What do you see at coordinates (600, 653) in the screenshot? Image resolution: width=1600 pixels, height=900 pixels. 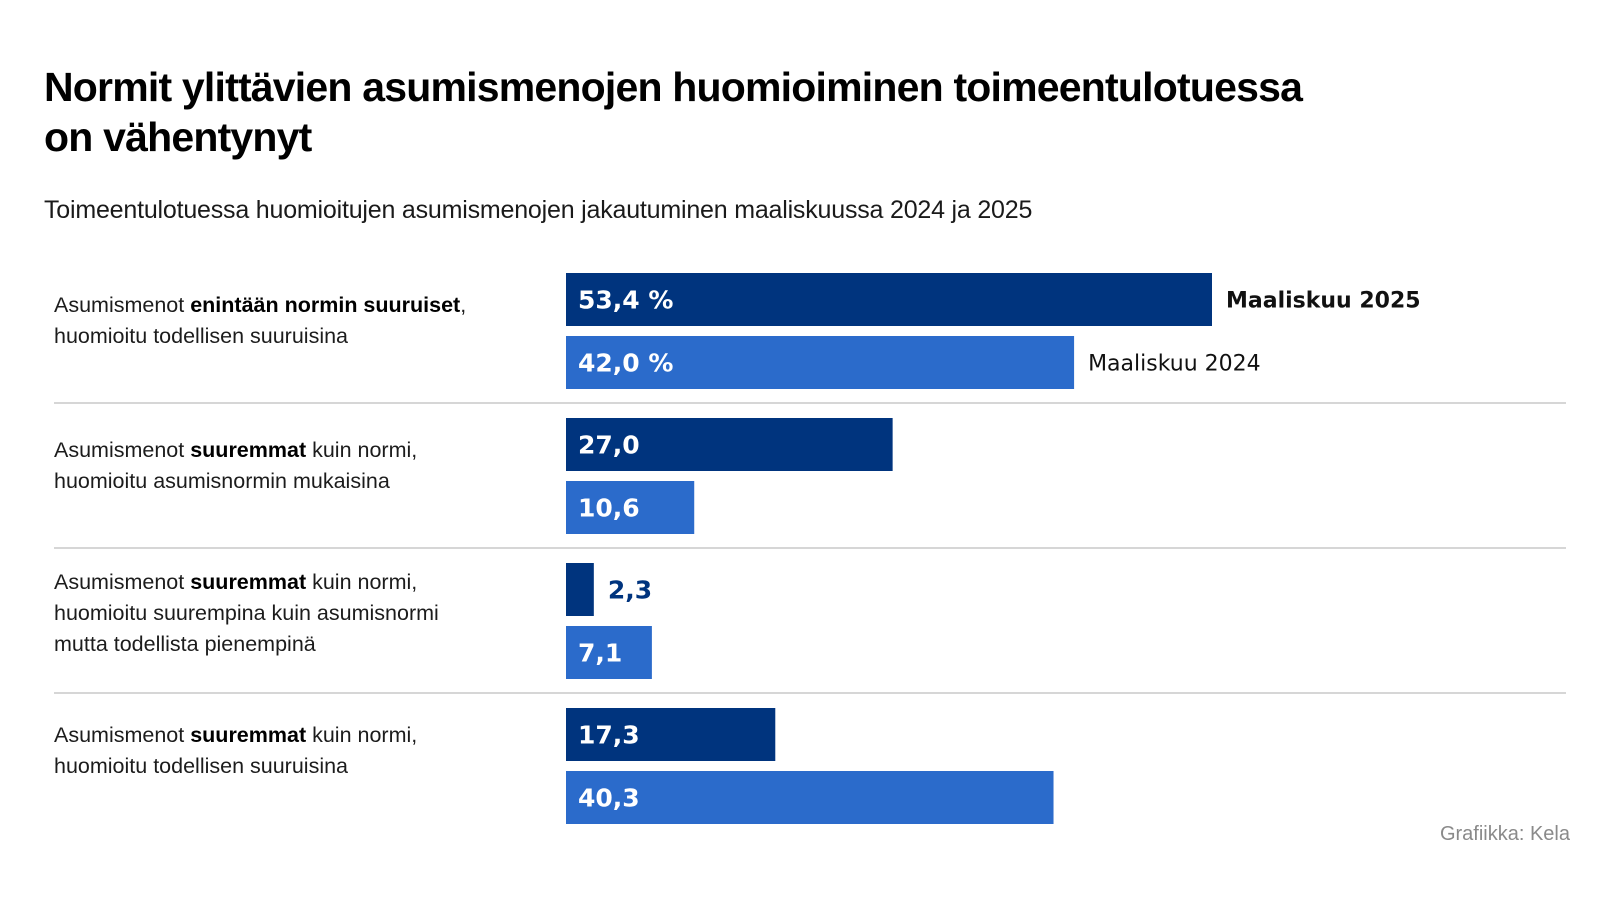 I see `data-label-2024-cat-3: 7,1` at bounding box center [600, 653].